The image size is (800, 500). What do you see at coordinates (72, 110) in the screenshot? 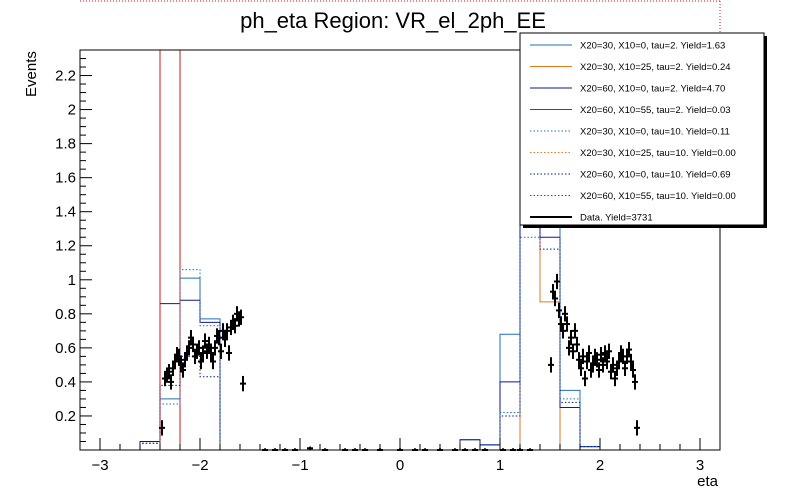
I see `y-tick-label: 2` at bounding box center [72, 110].